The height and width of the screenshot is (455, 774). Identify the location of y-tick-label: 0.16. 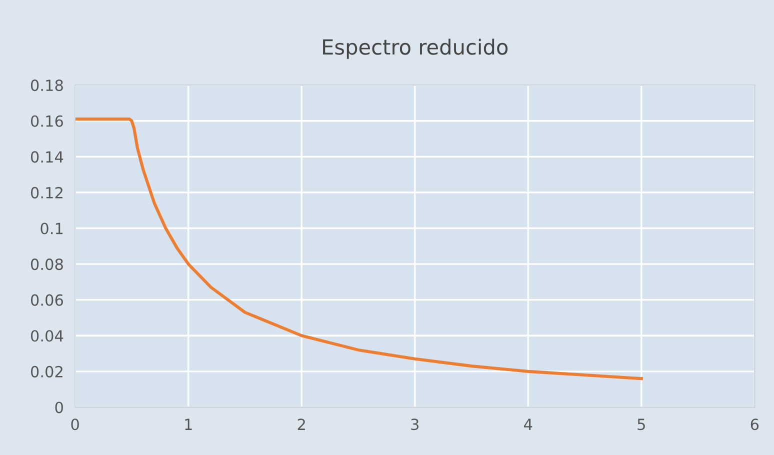
(47, 121).